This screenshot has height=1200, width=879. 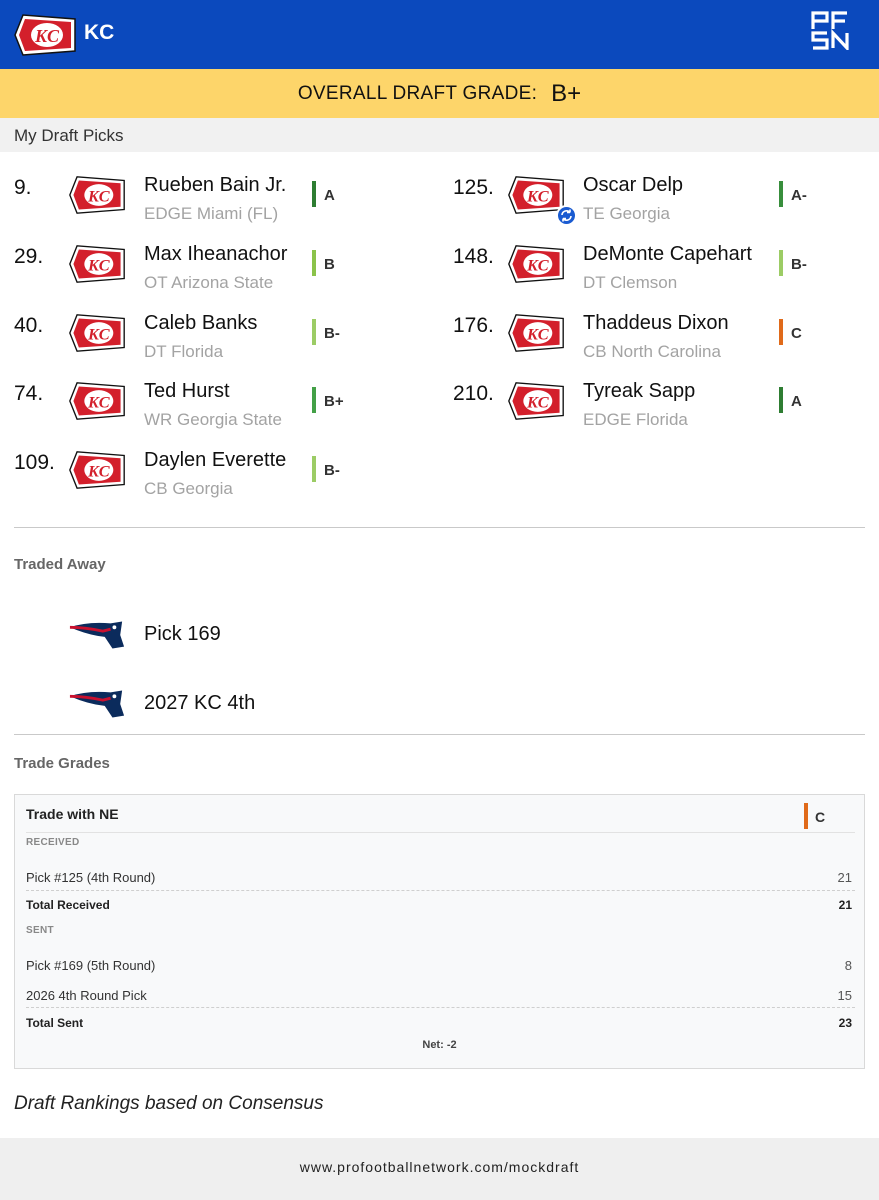 I want to click on pick-number: 74., so click(x=29, y=393).